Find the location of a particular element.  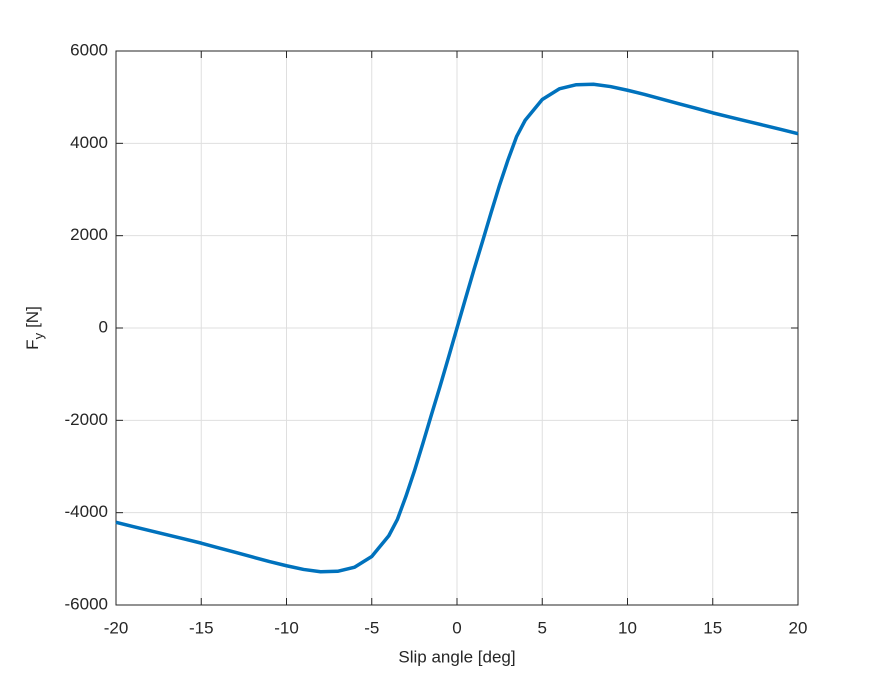

x-tick-label: 5 is located at coordinates (542, 627).